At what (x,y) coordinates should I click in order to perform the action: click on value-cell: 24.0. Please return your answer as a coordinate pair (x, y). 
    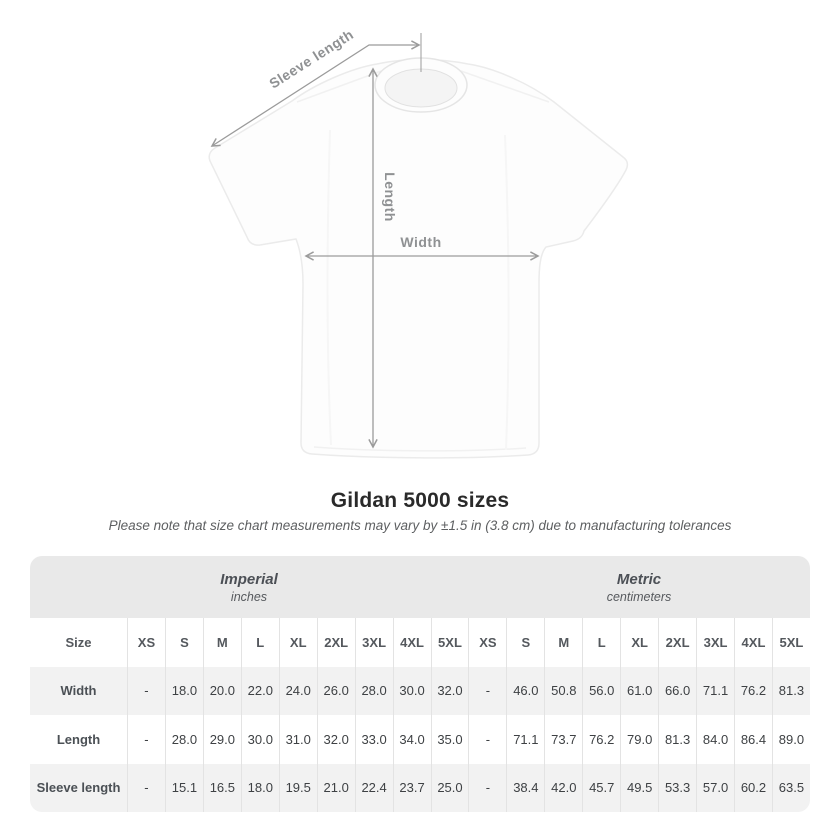
    Looking at the image, I should click on (297, 690).